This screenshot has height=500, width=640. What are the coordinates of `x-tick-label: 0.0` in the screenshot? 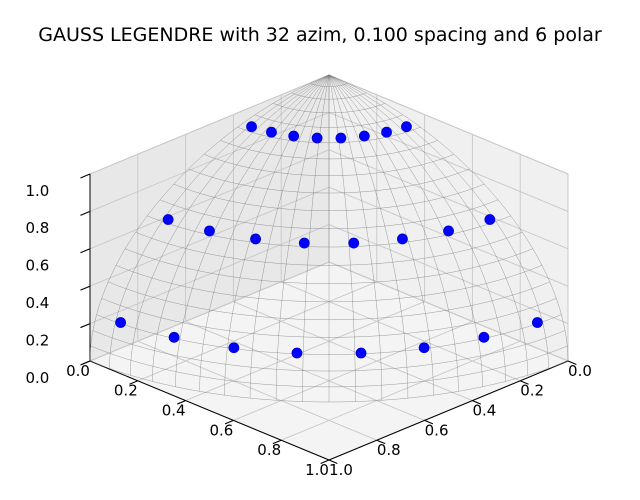 It's located at (580, 371).